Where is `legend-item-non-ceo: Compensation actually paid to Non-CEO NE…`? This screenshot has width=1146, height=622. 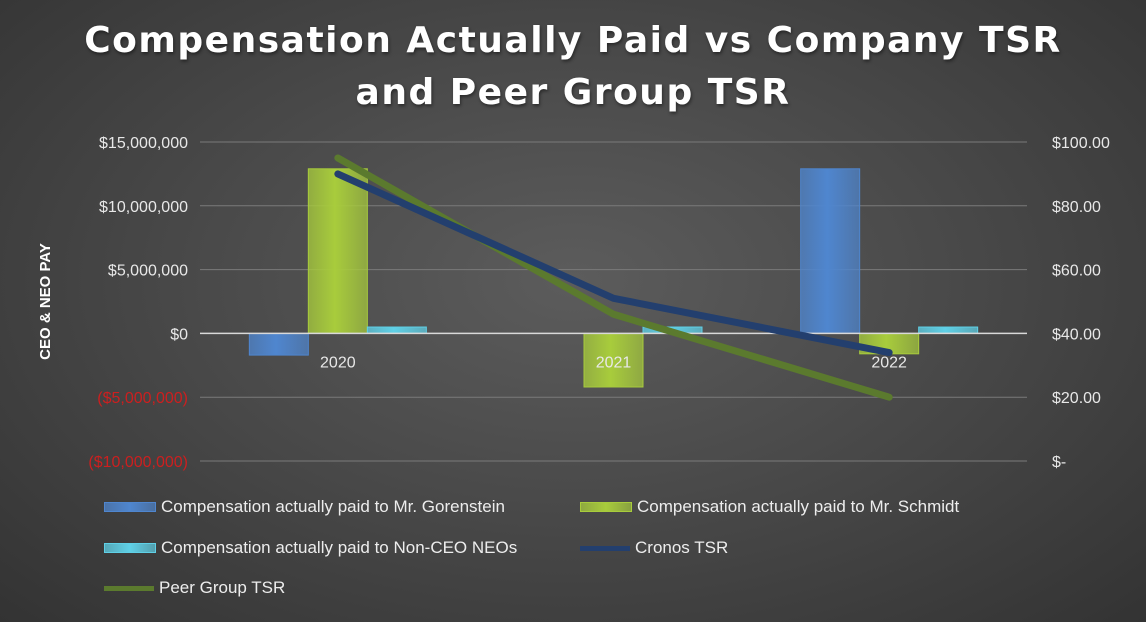 legend-item-non-ceo: Compensation actually paid to Non-CEO NE… is located at coordinates (310, 548).